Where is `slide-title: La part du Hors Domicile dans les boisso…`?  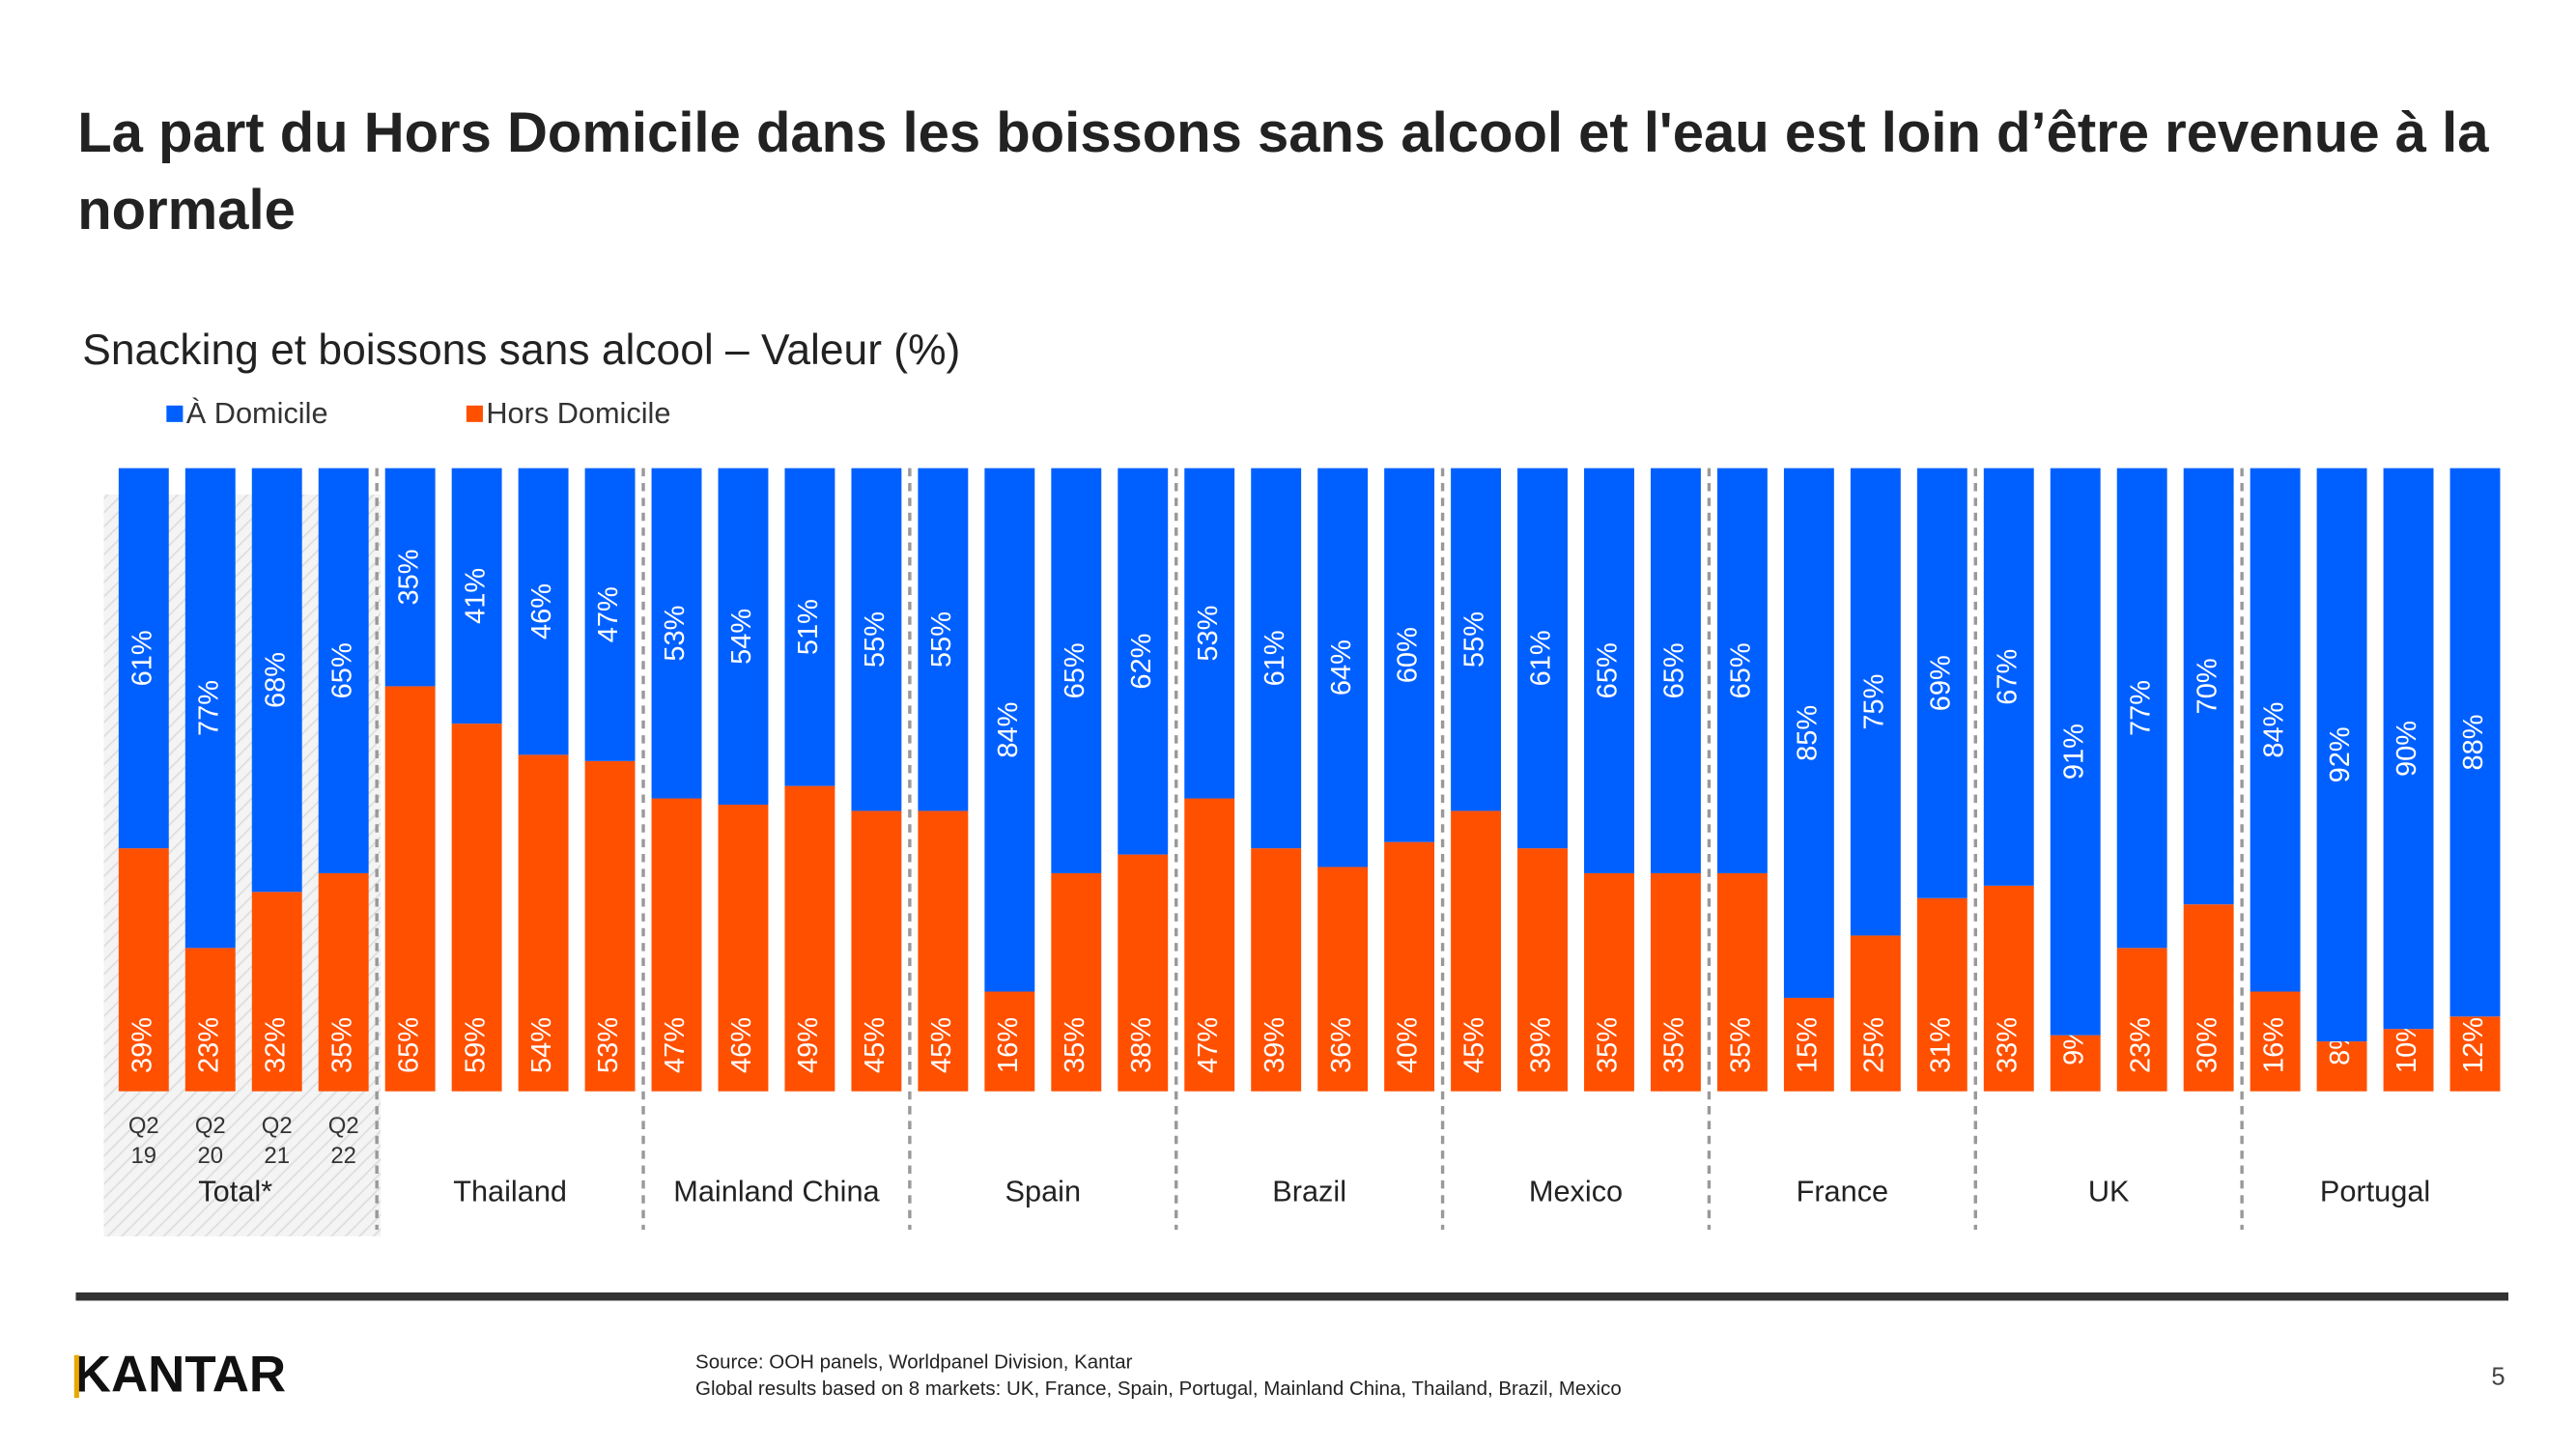 slide-title: La part du Hors Domicile dans les boisso… is located at coordinates (1283, 171).